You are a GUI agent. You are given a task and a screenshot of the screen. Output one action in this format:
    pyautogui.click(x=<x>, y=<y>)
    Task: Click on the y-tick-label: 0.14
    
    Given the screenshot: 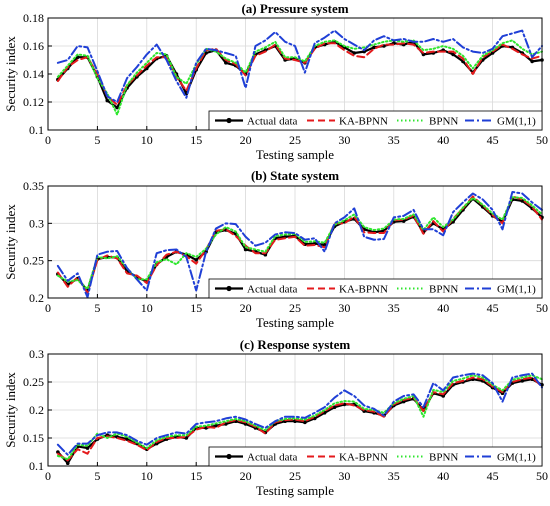 What is the action you would take?
    pyautogui.click(x=33, y=74)
    